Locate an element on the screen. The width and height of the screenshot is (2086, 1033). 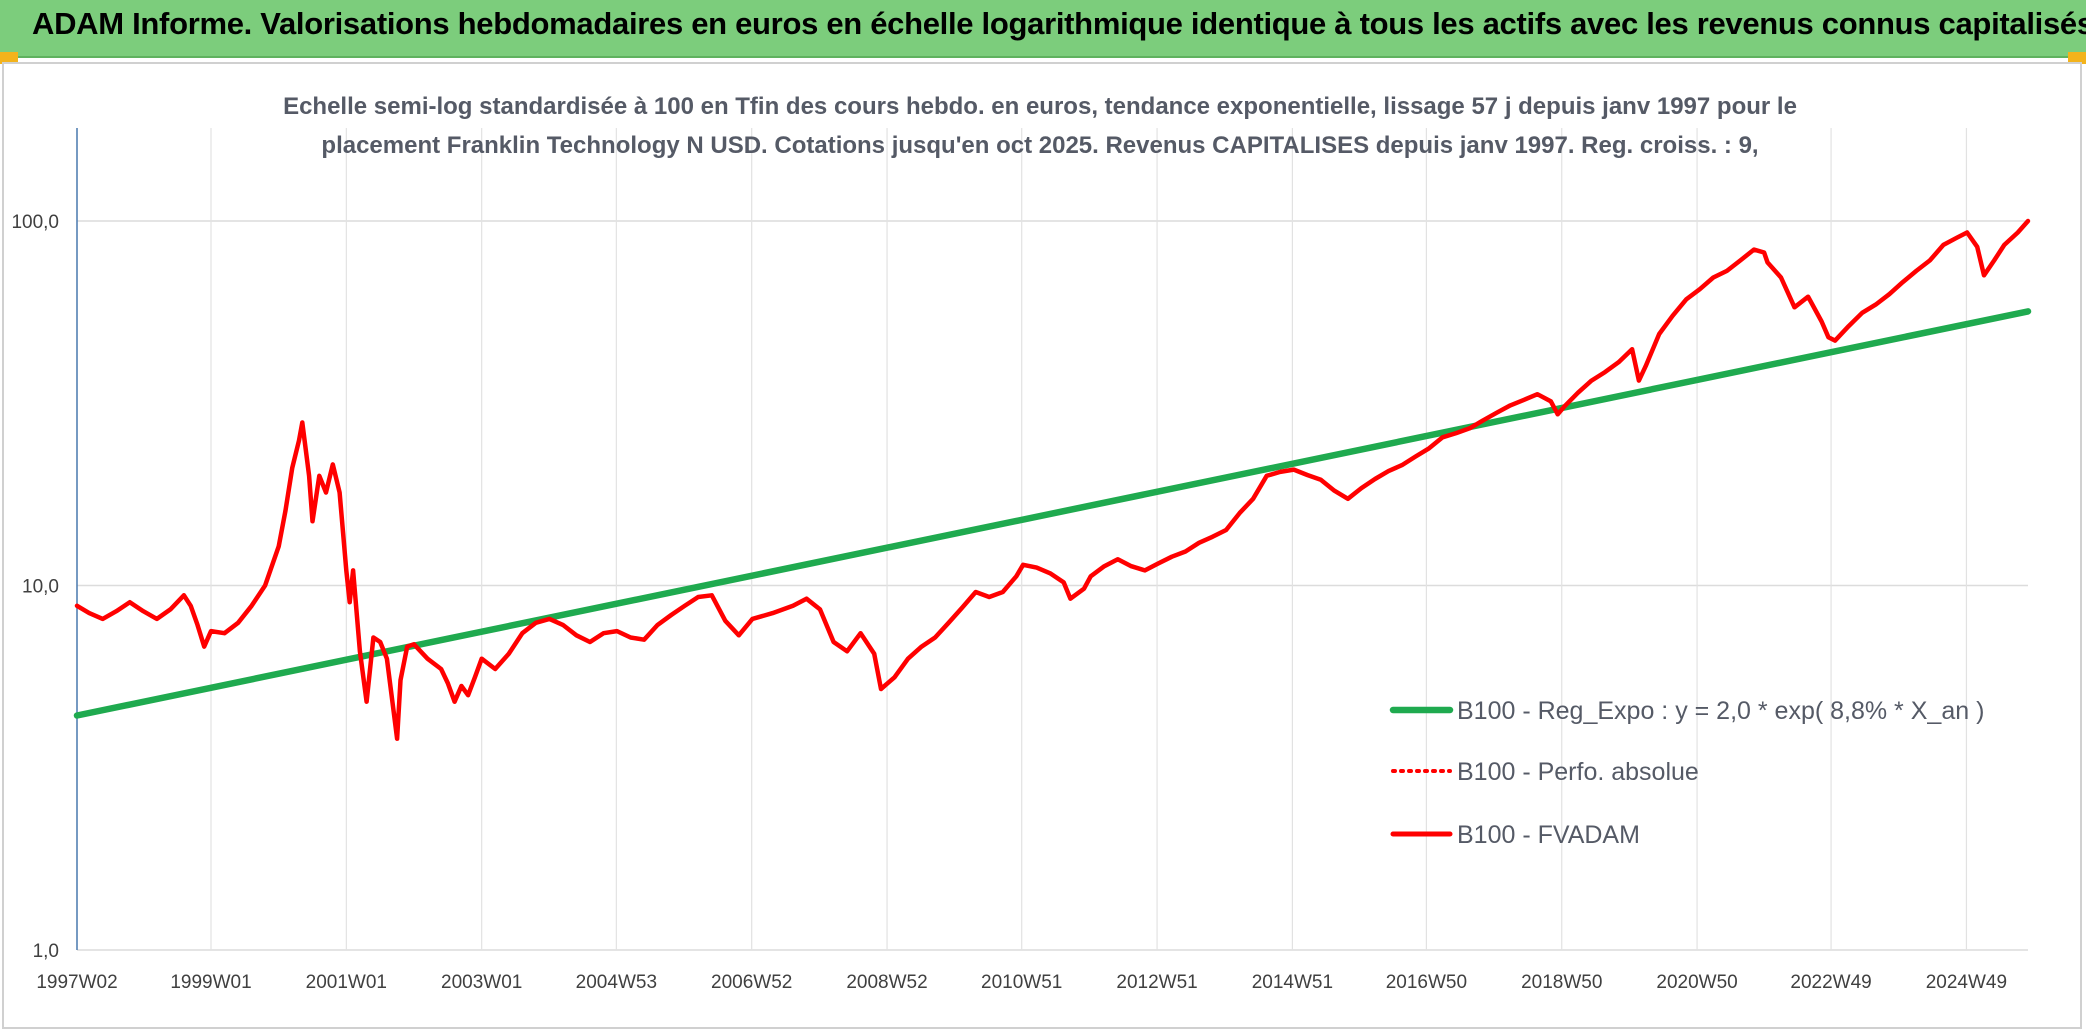
x-tick-label: 2014W51 is located at coordinates (1292, 982).